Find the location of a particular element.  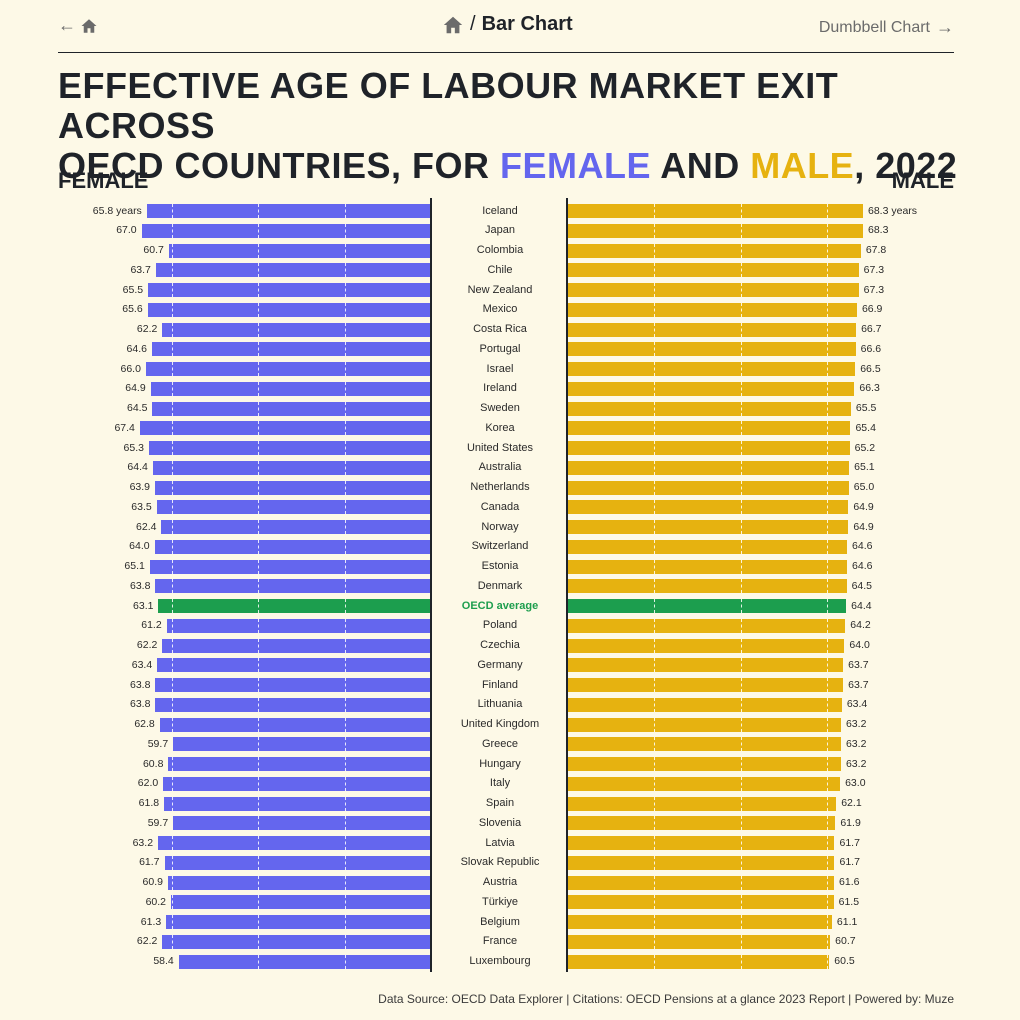

country-label: Belgium is located at coordinates (500, 921).